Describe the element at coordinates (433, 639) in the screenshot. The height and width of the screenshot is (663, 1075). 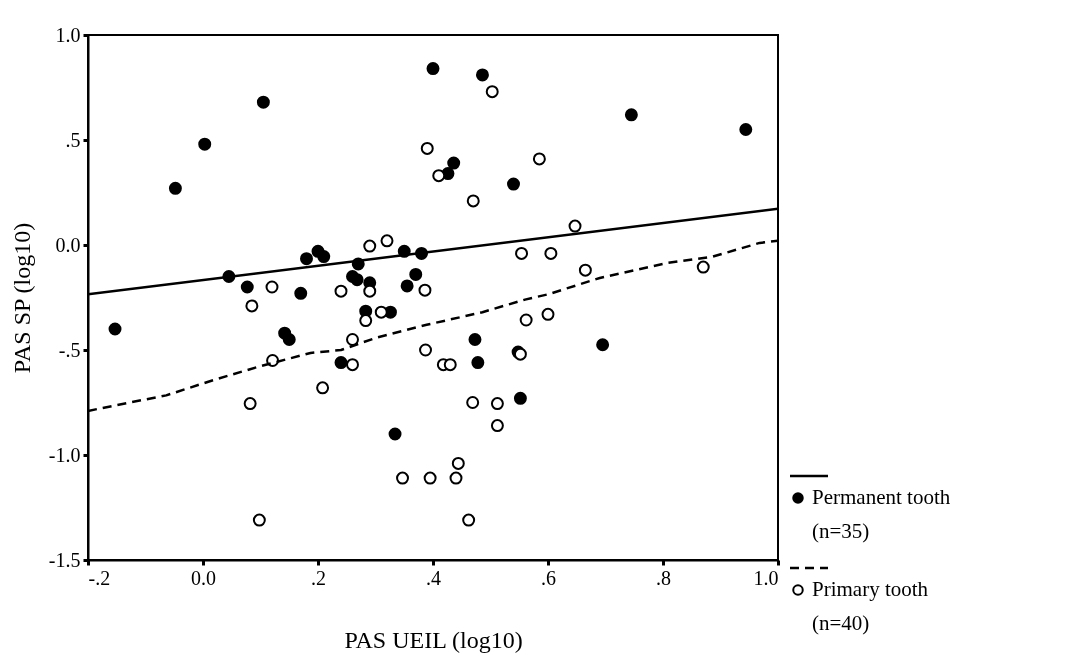
I see `x-axis-title: PAS UEIL (log10)` at that location.